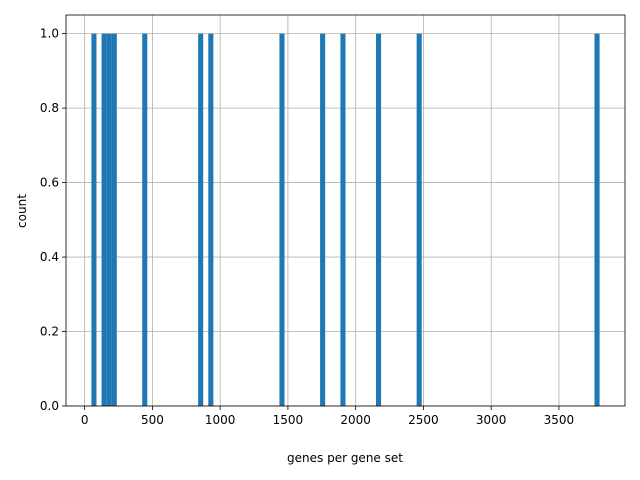 The height and width of the screenshot is (480, 640). I want to click on y-tick-label: 0.4, so click(49, 257).